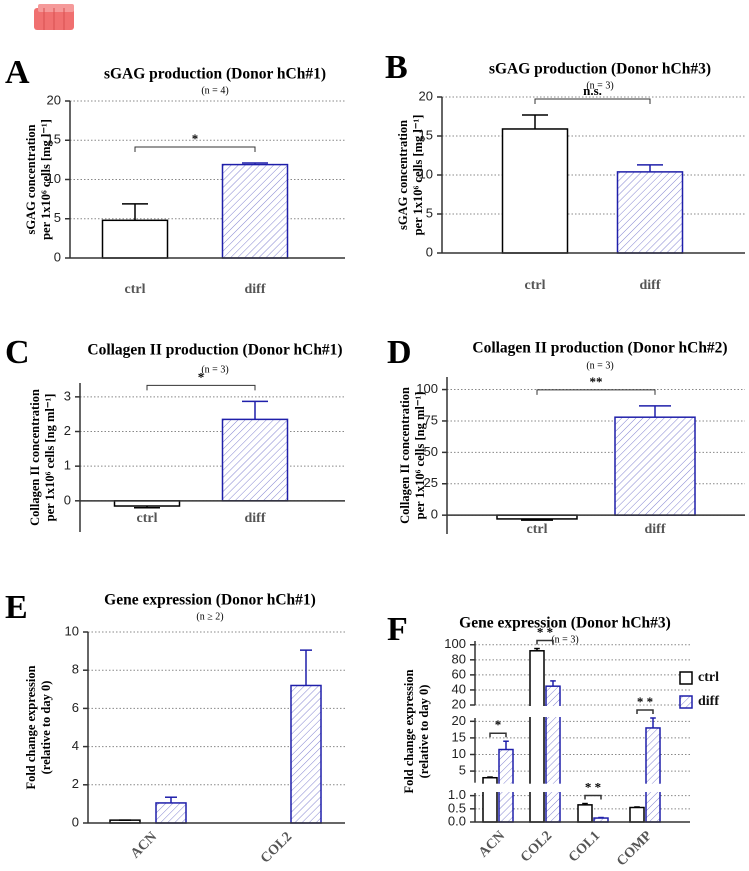 The width and height of the screenshot is (749, 871). Describe the element at coordinates (210, 600) in the screenshot. I see `chart-title: Gene expression (Donor hCh#1)` at that location.